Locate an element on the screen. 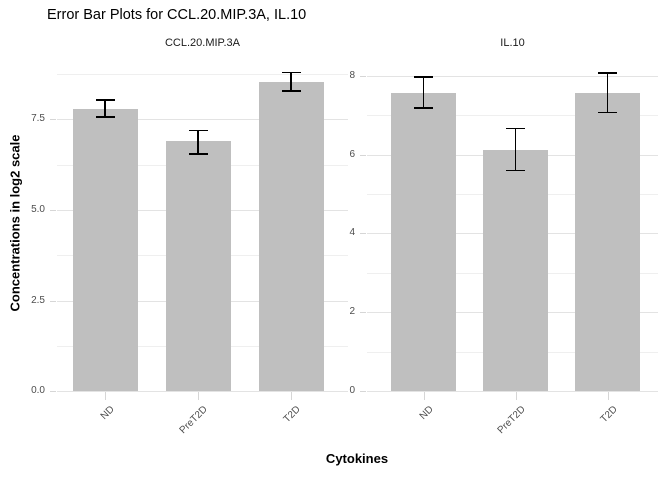 The width and height of the screenshot is (672, 480). x-axis-title: Cytokines is located at coordinates (357, 458).